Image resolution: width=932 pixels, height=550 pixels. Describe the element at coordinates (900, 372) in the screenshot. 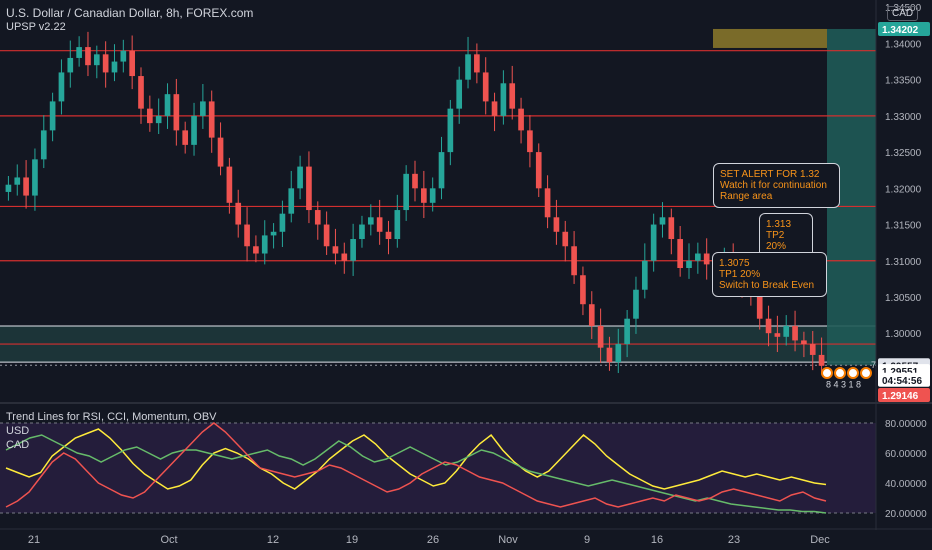

I see `badge-last: 1.29551` at that location.